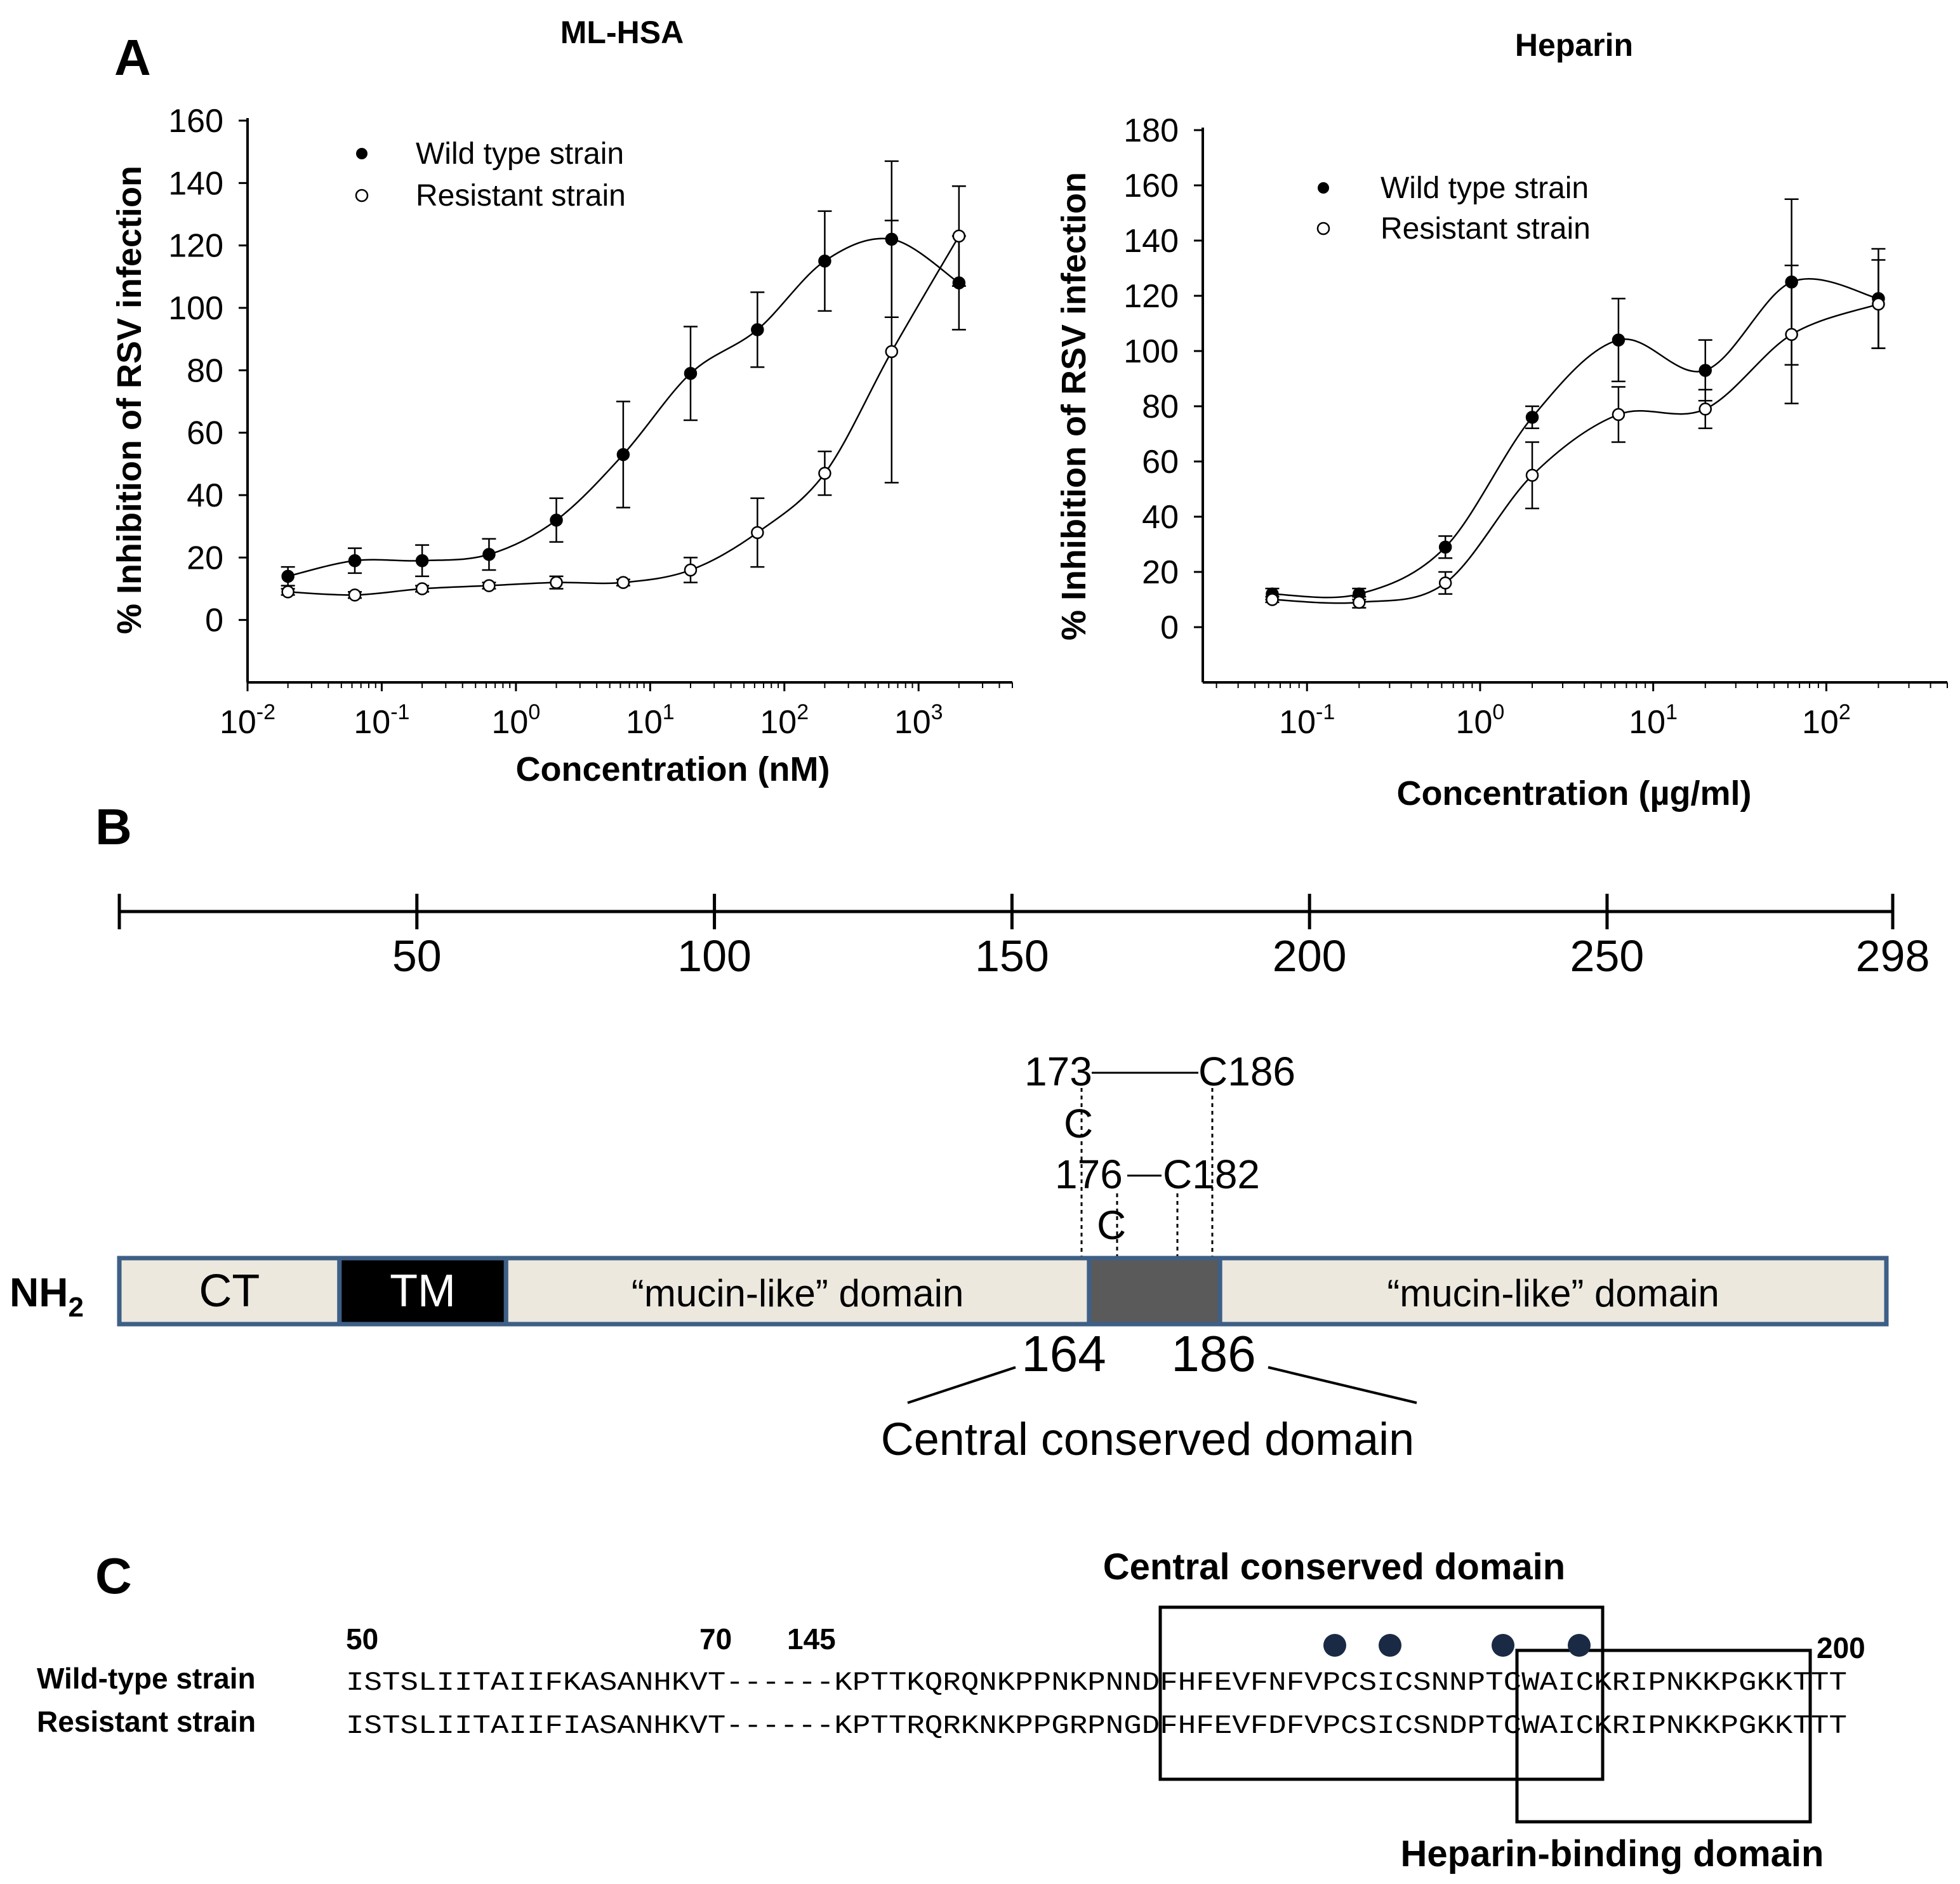  Describe the element at coordinates (1247, 1071) in the screenshot. I see `cys-c186-label: C186` at that location.